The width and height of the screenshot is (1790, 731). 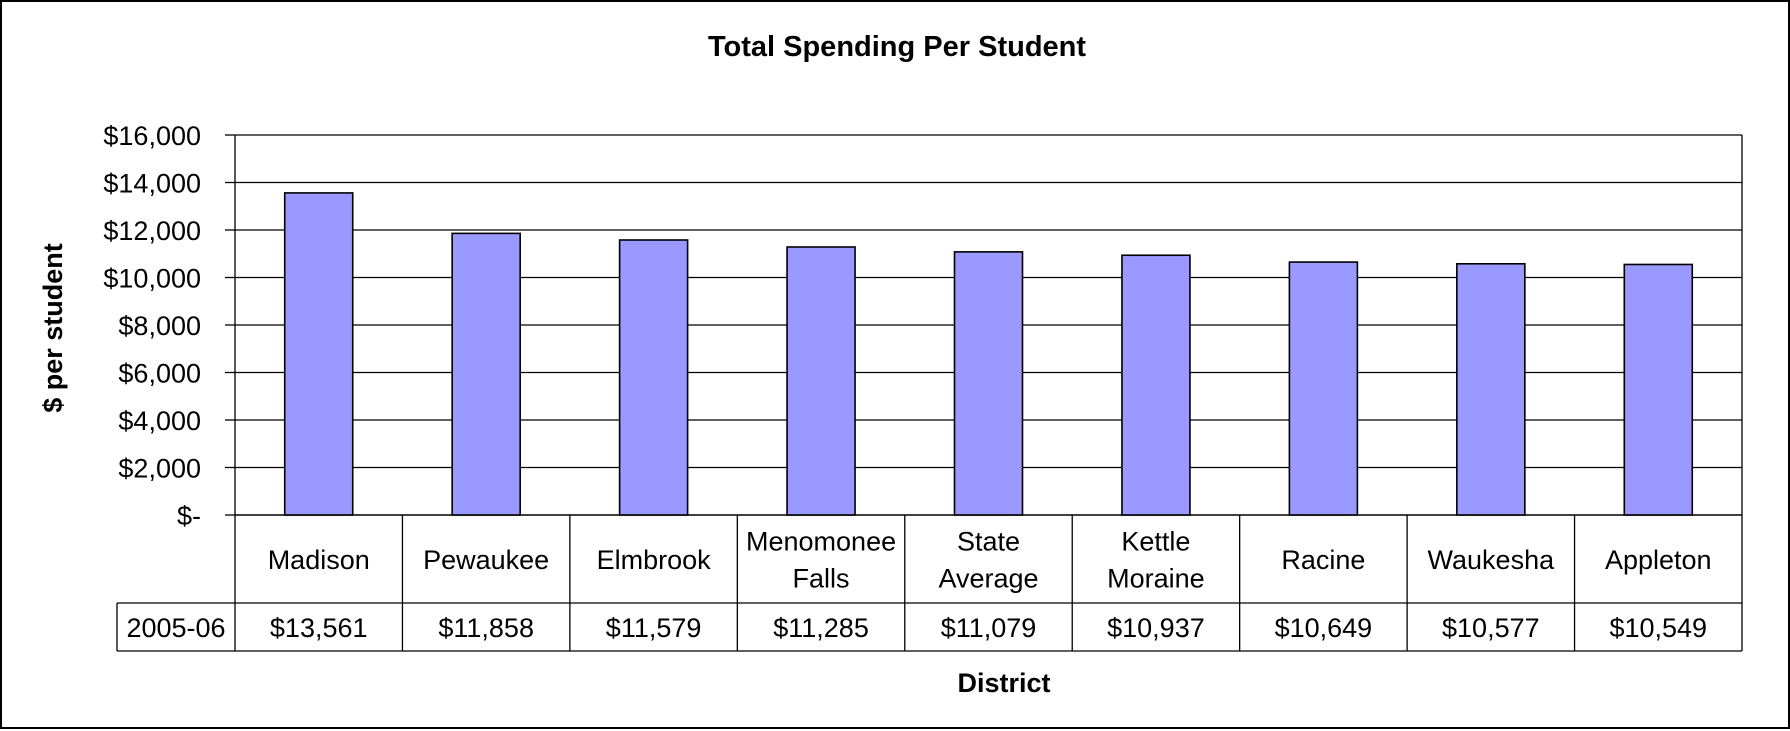 What do you see at coordinates (1156, 628) in the screenshot?
I see `data-value-cell: $10,937` at bounding box center [1156, 628].